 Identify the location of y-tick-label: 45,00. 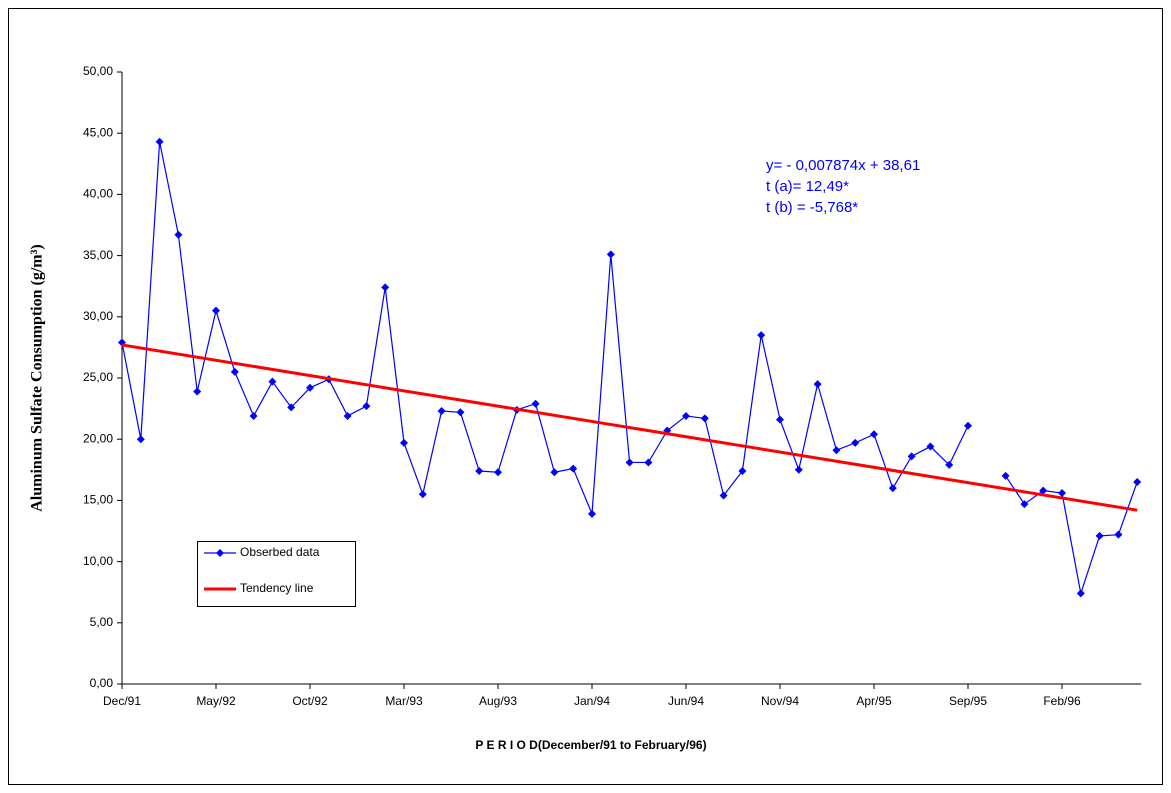
(98, 132).